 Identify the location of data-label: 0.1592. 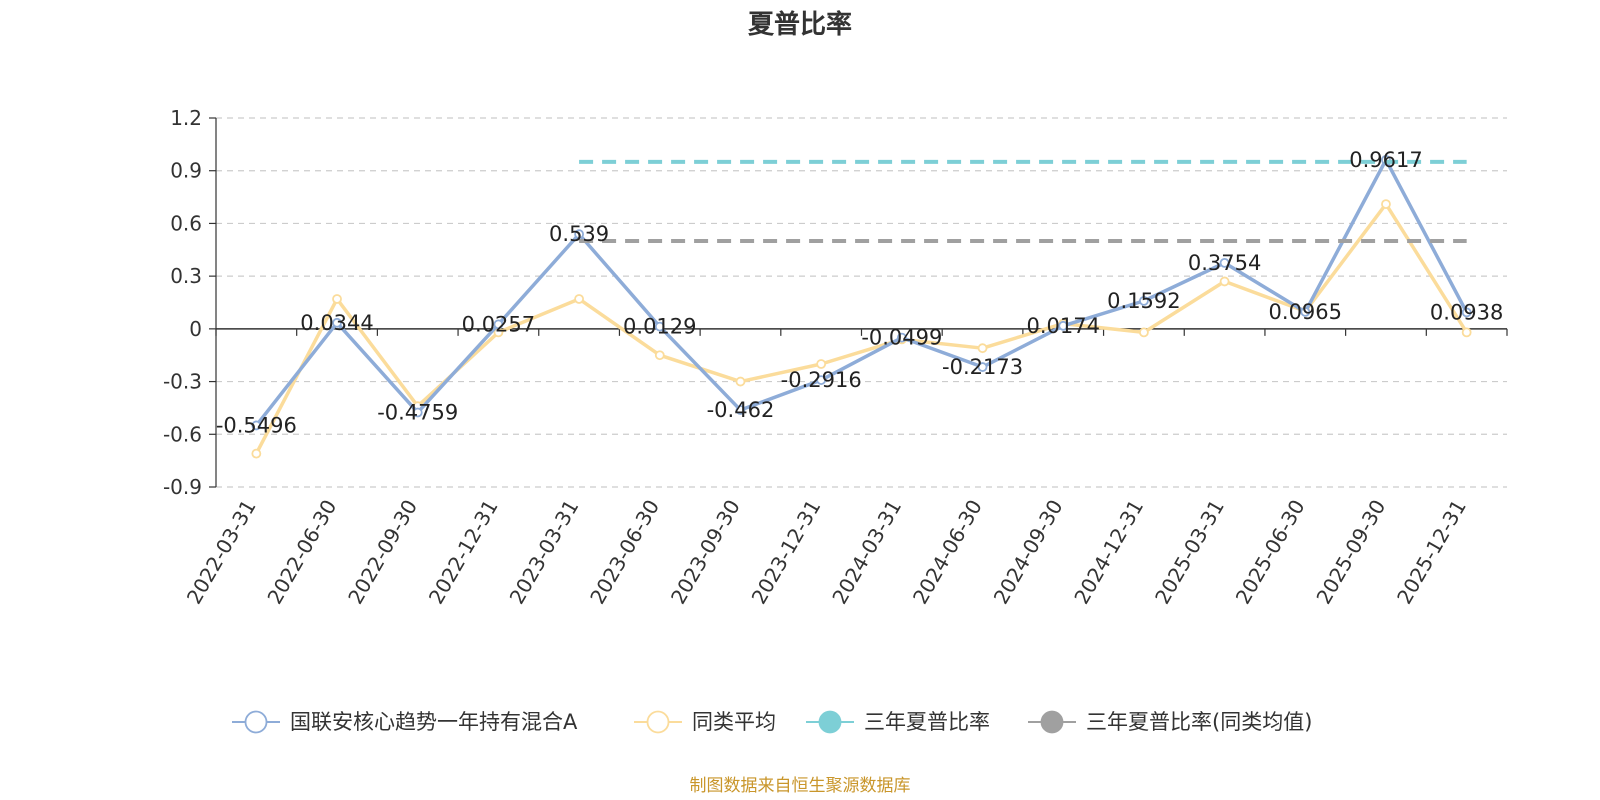
(1143, 301).